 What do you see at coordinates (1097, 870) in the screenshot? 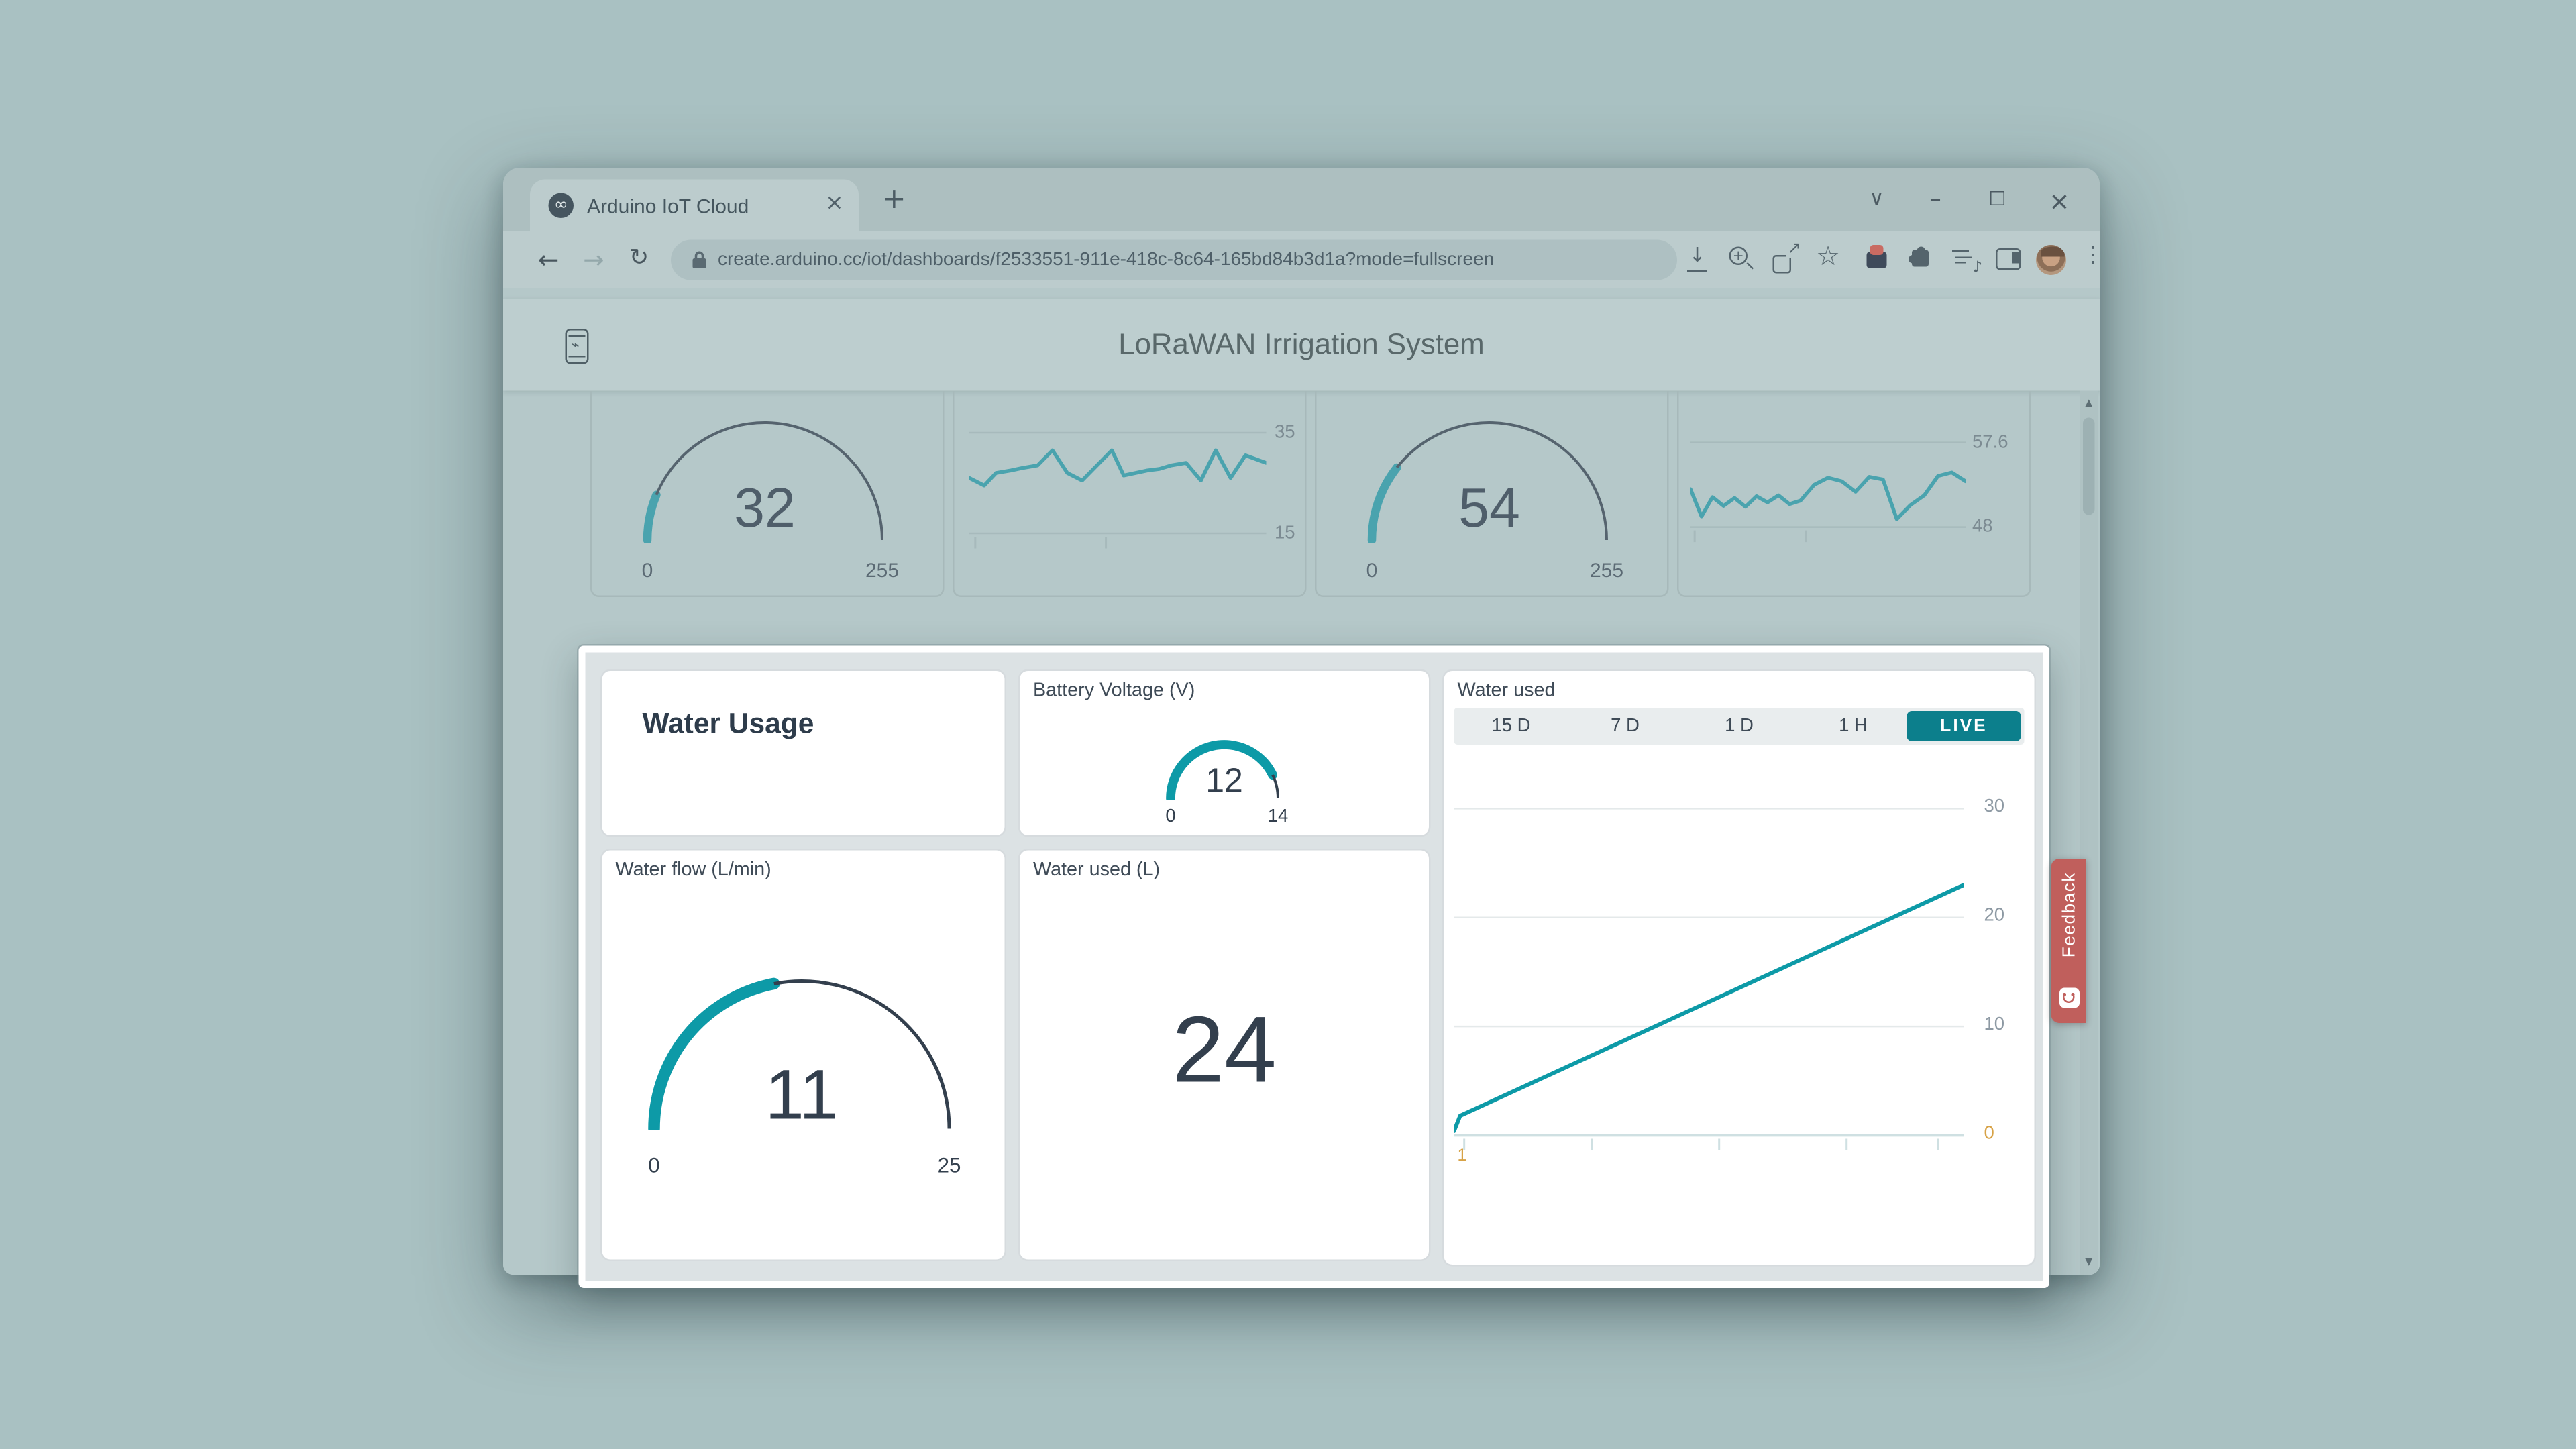
I see `widget-title: Water used (L)` at bounding box center [1097, 870].